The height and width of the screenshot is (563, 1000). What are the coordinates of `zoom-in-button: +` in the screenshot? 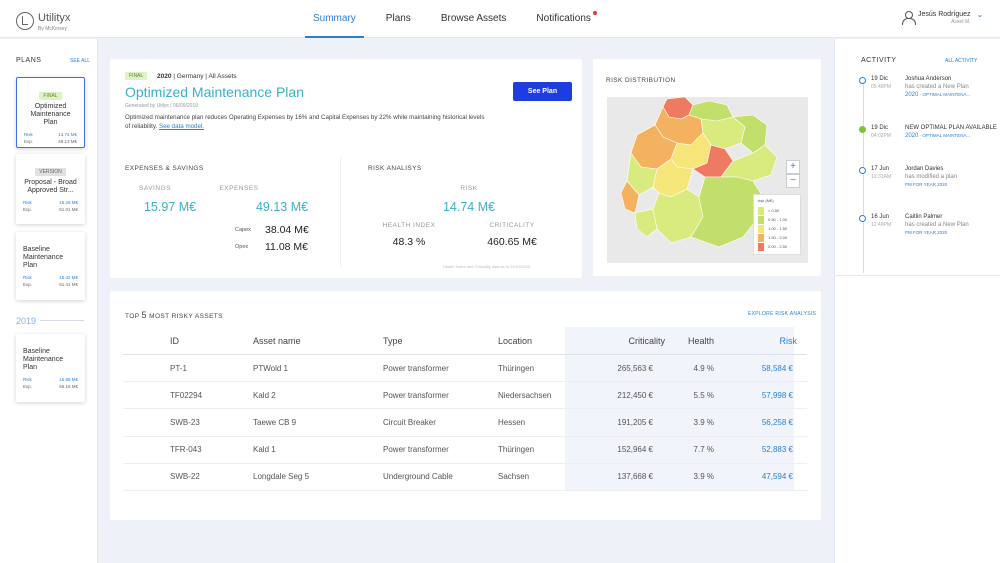 It's located at (793, 167).